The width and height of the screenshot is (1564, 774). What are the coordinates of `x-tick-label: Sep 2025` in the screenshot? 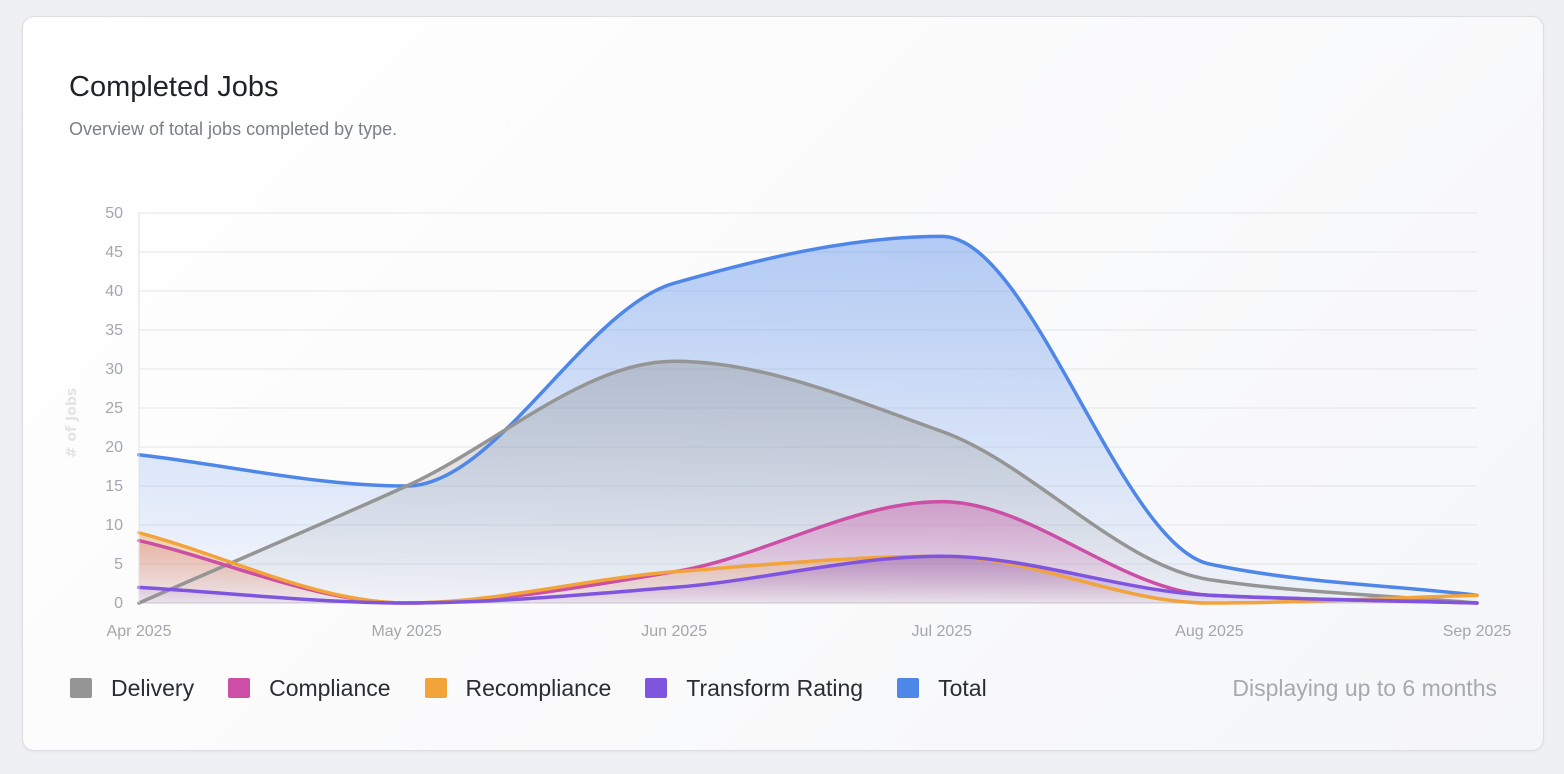 It's located at (1477, 631).